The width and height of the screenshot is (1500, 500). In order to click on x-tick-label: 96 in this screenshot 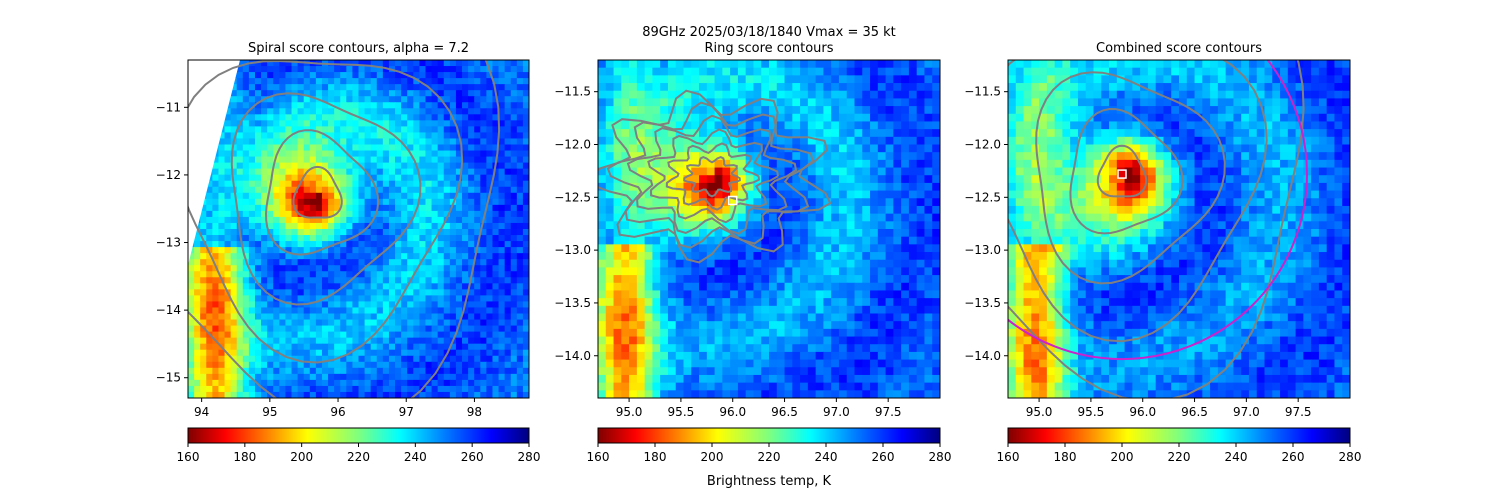, I will do `click(337, 412)`.